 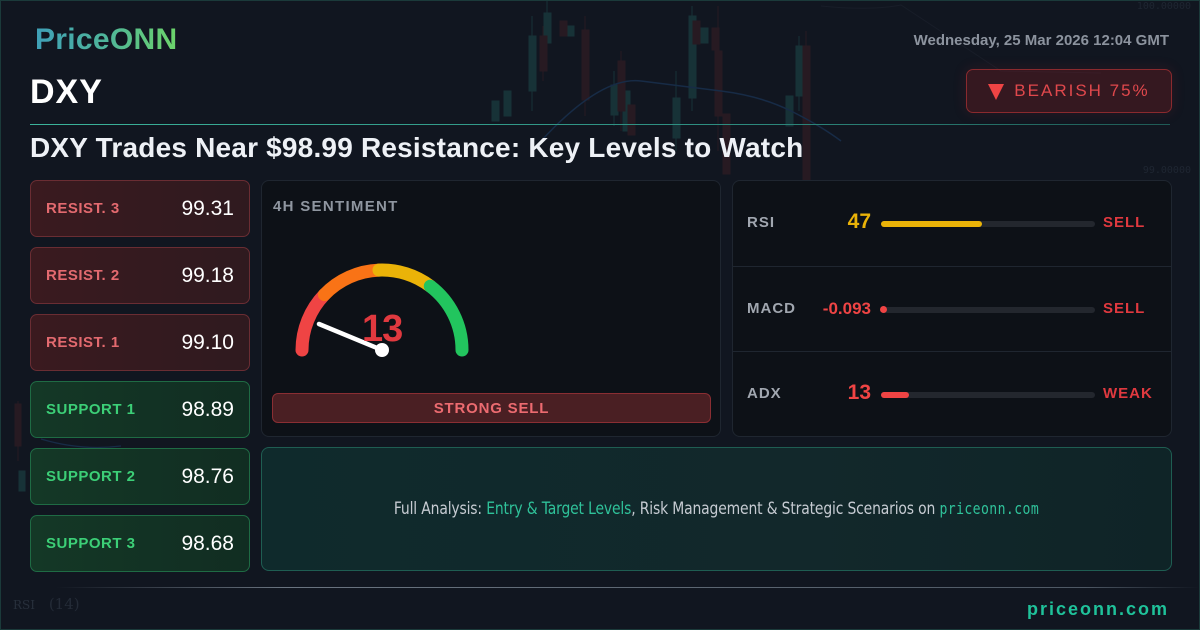 What do you see at coordinates (66, 92) in the screenshot?
I see `ticker-symbol: DXY` at bounding box center [66, 92].